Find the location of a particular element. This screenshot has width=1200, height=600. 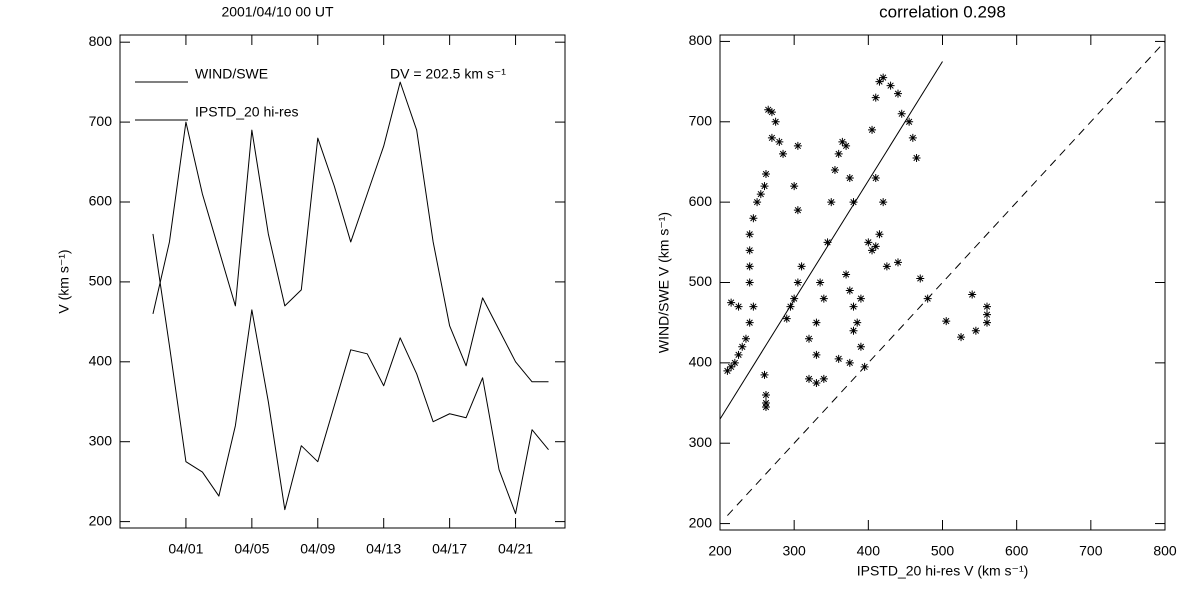

y-tick-label: 800 is located at coordinates (101, 41).